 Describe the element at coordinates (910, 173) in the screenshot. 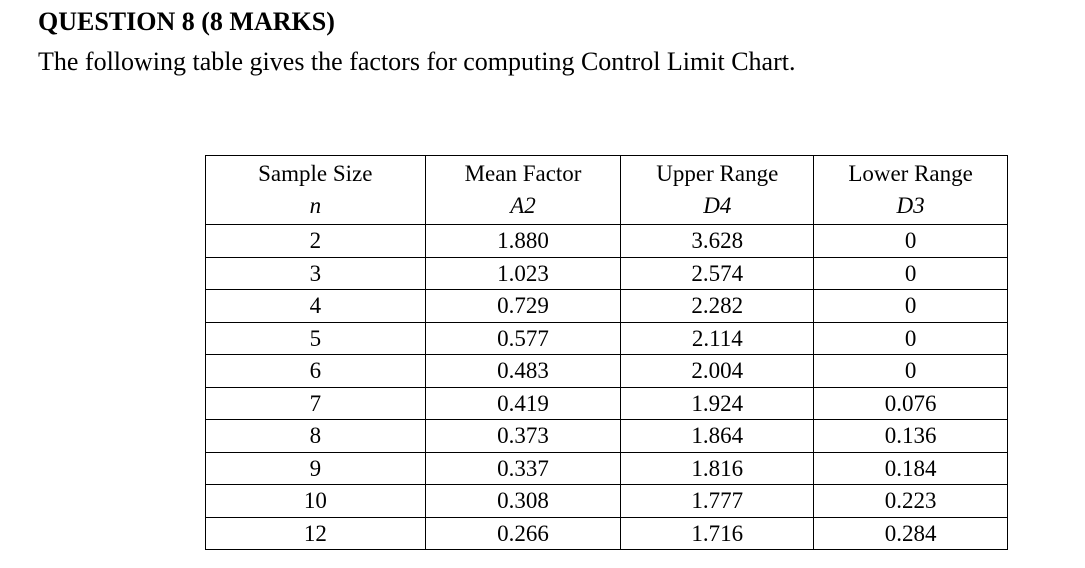

I see `header-label: Lower Range` at that location.